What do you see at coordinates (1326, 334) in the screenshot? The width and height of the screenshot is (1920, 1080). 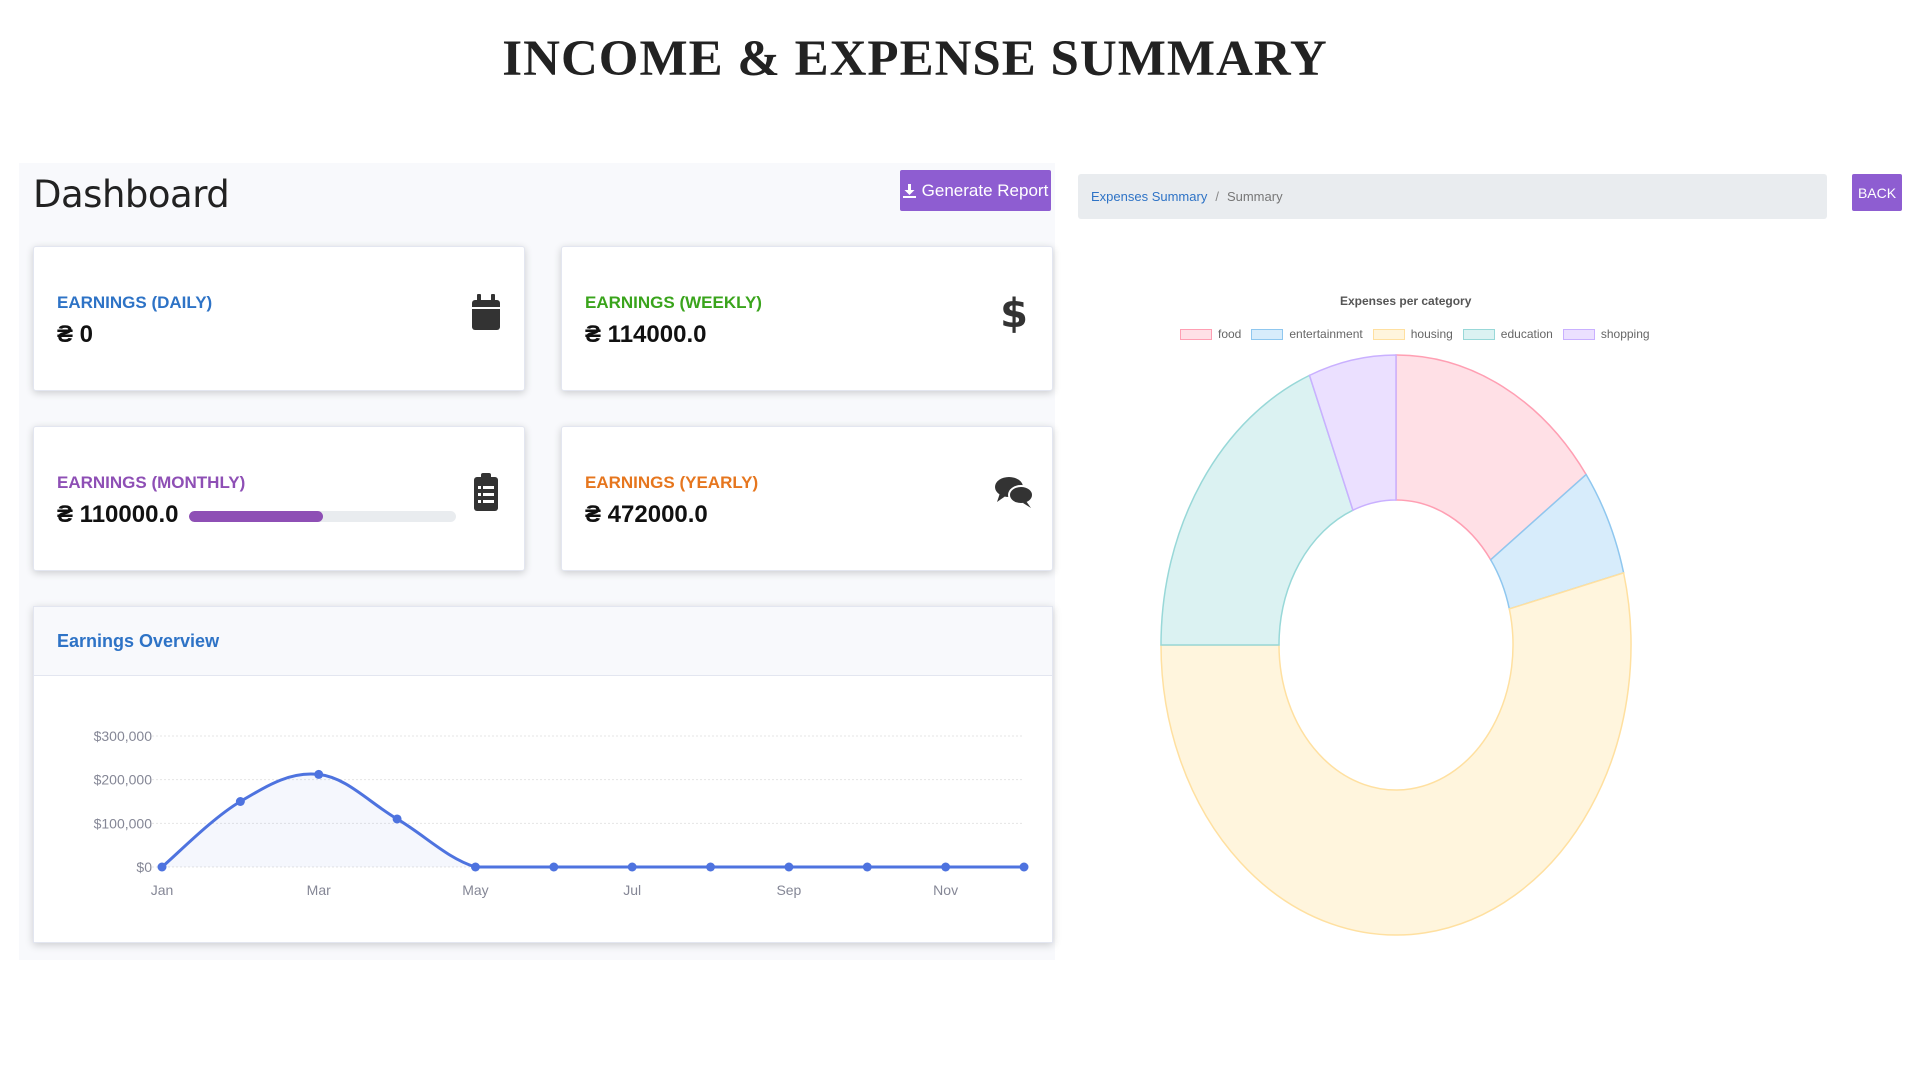 I see `legend-label: entertainment` at bounding box center [1326, 334].